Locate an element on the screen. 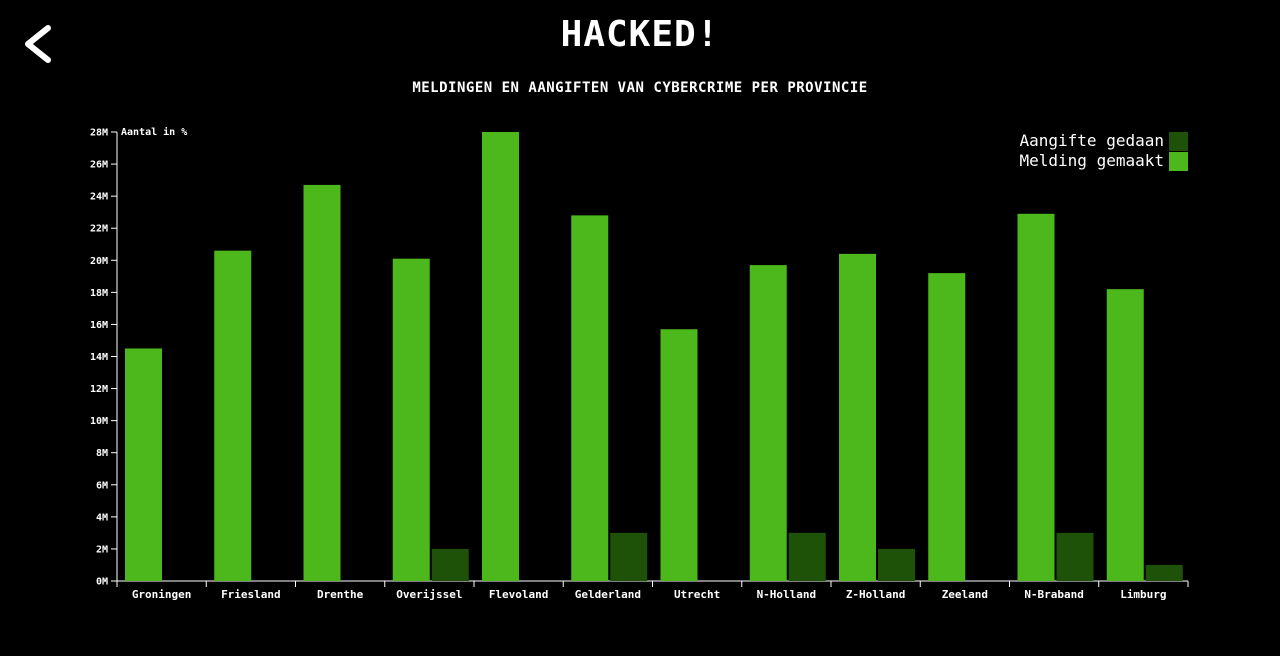  chevron-left-icon is located at coordinates (38, 44).